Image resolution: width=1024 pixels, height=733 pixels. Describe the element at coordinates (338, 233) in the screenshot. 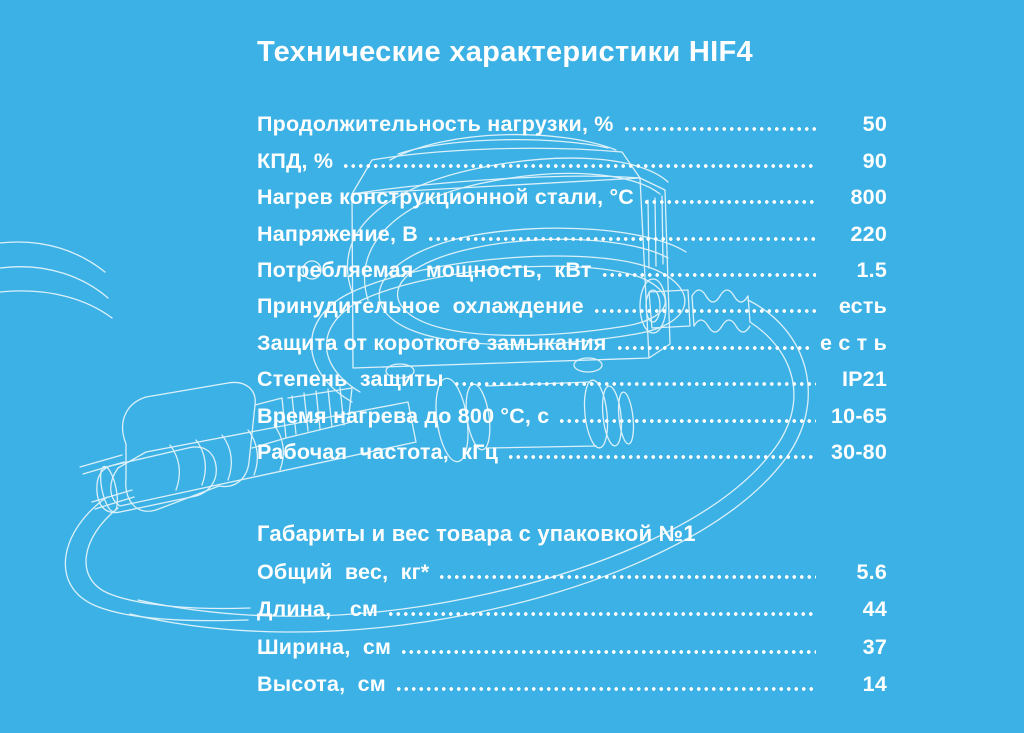

I see `spec-label: Напряжение, В` at that location.